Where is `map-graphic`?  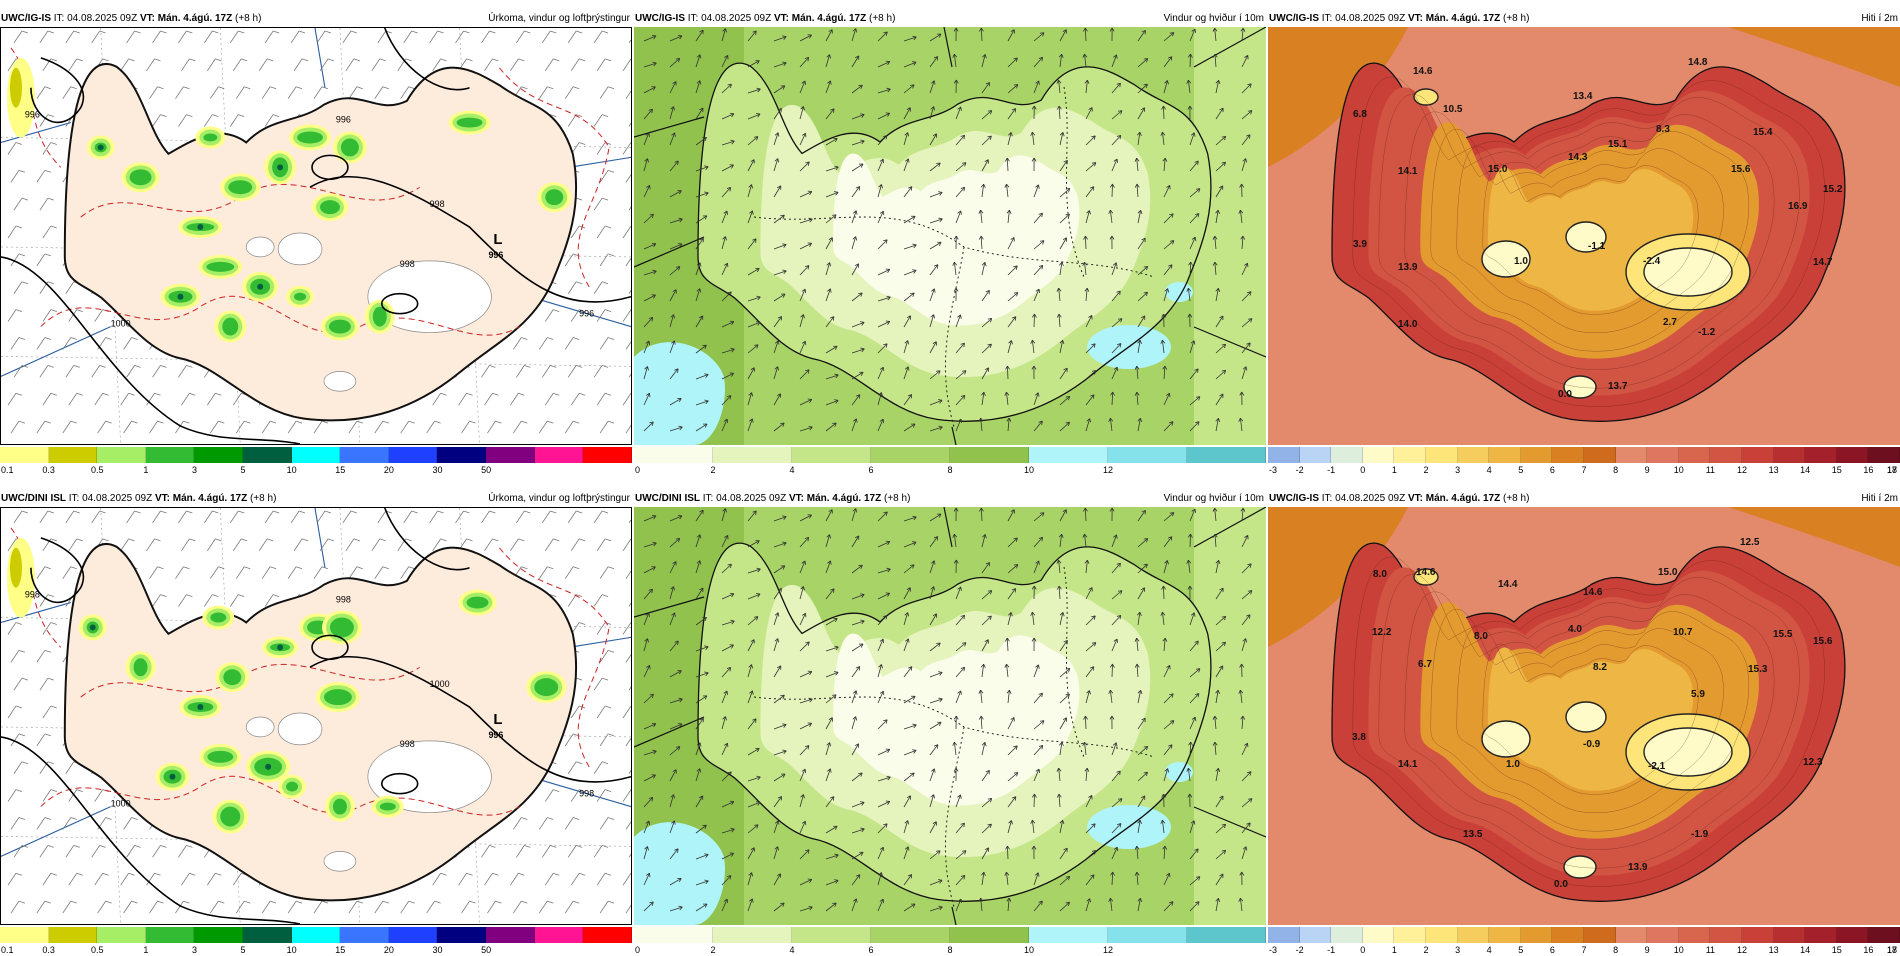
map-graphic is located at coordinates (950, 716).